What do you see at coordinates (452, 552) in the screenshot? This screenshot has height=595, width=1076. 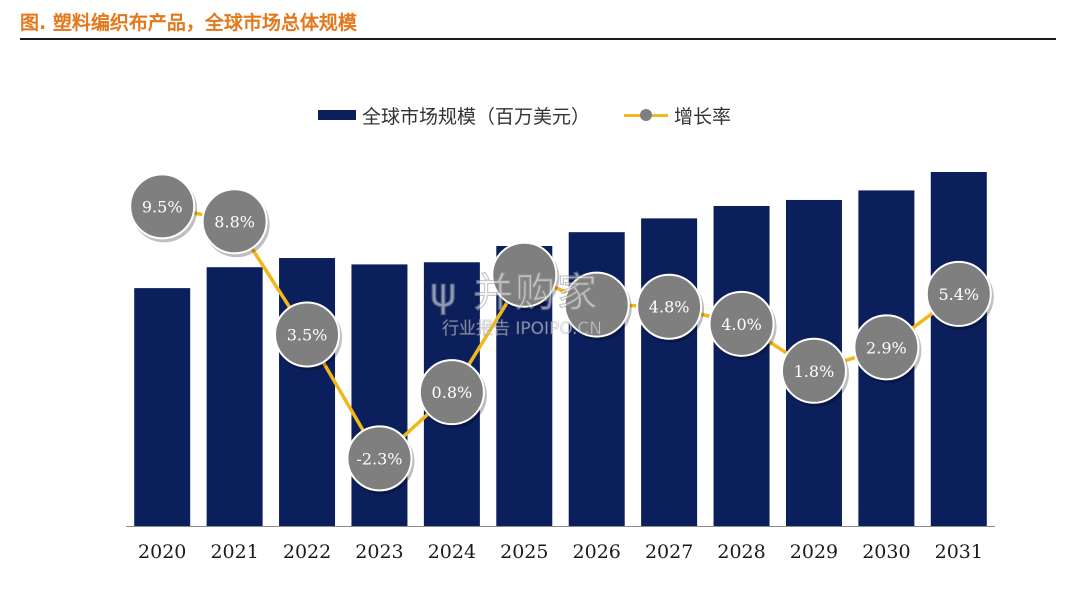 I see `x-tick-2024: 2024` at bounding box center [452, 552].